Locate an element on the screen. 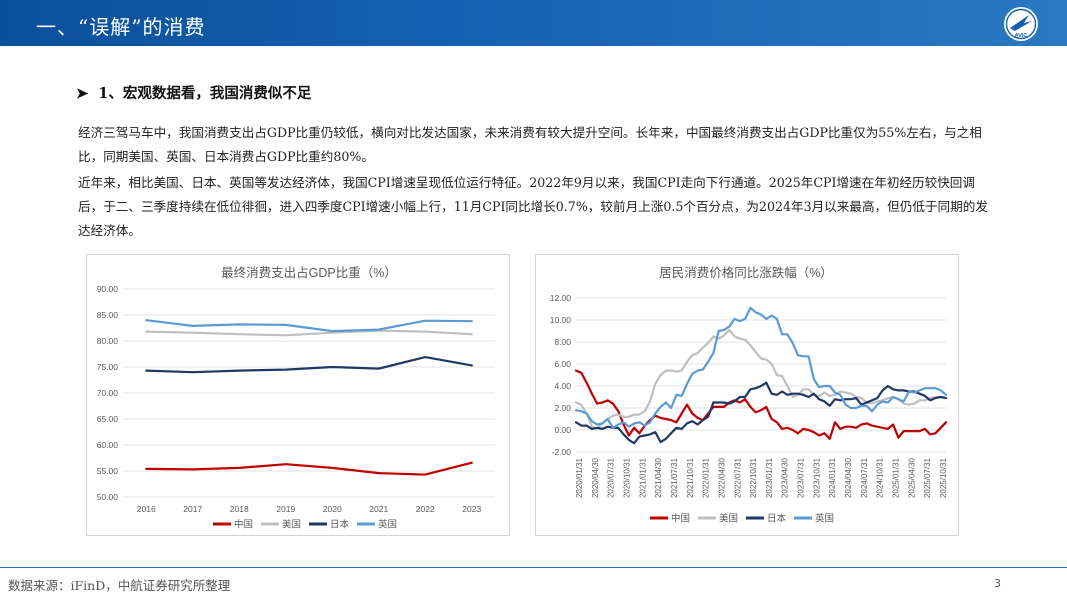 The height and width of the screenshot is (600, 1067). x-tick-label: 2025/01/31 is located at coordinates (896, 477).